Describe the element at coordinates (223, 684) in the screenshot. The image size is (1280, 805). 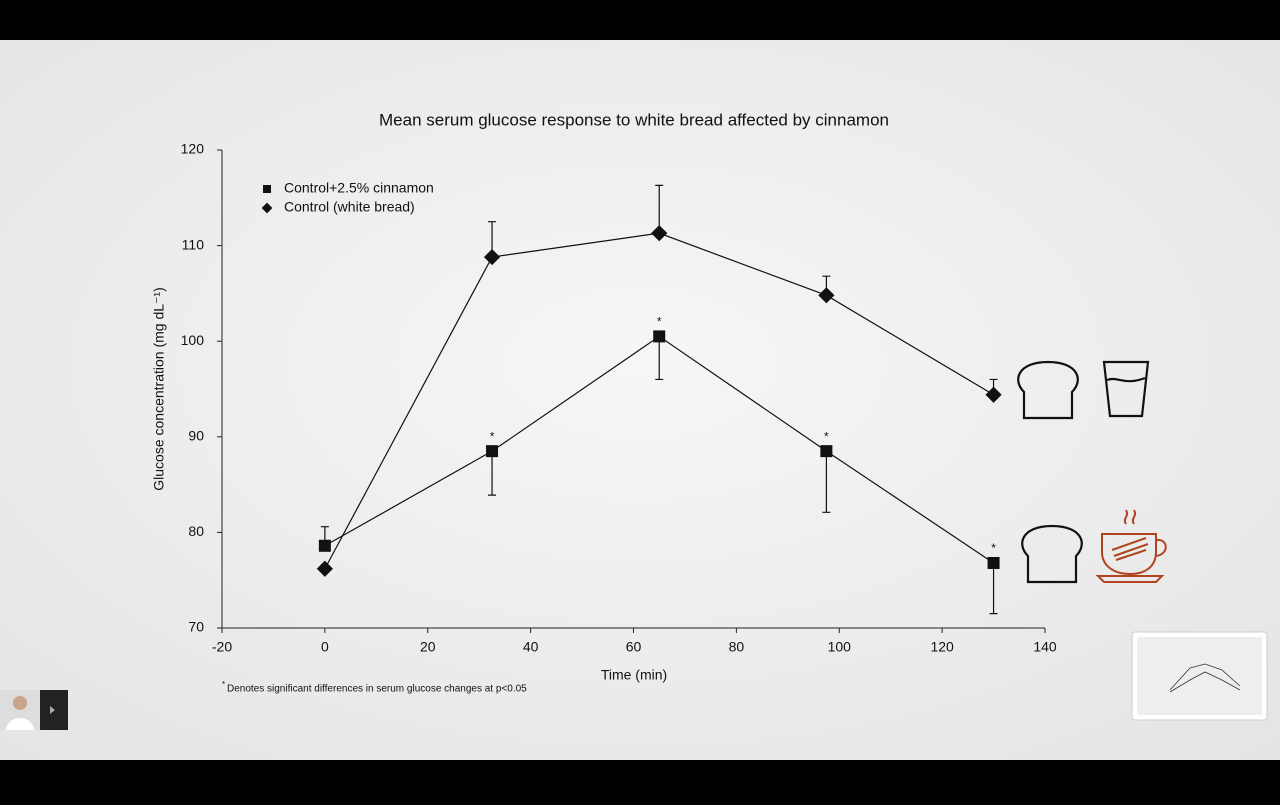
I see `footnote-marker: *` at that location.